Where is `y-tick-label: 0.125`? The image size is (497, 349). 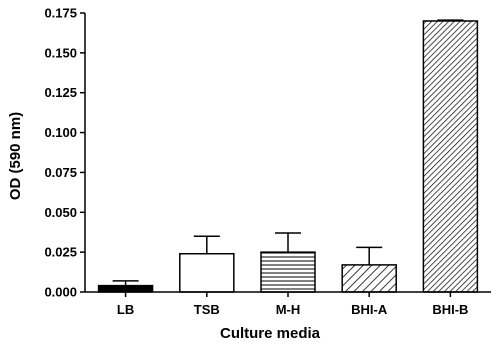
y-tick-label: 0.125 is located at coordinates (60, 92).